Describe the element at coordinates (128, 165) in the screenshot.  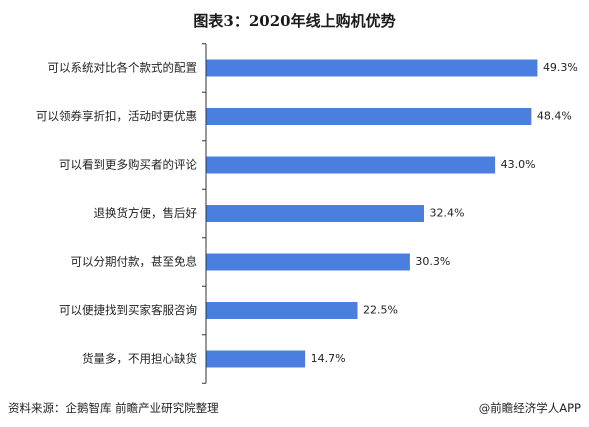
I see `category-label: 可以看到更多购买者的评论` at that location.